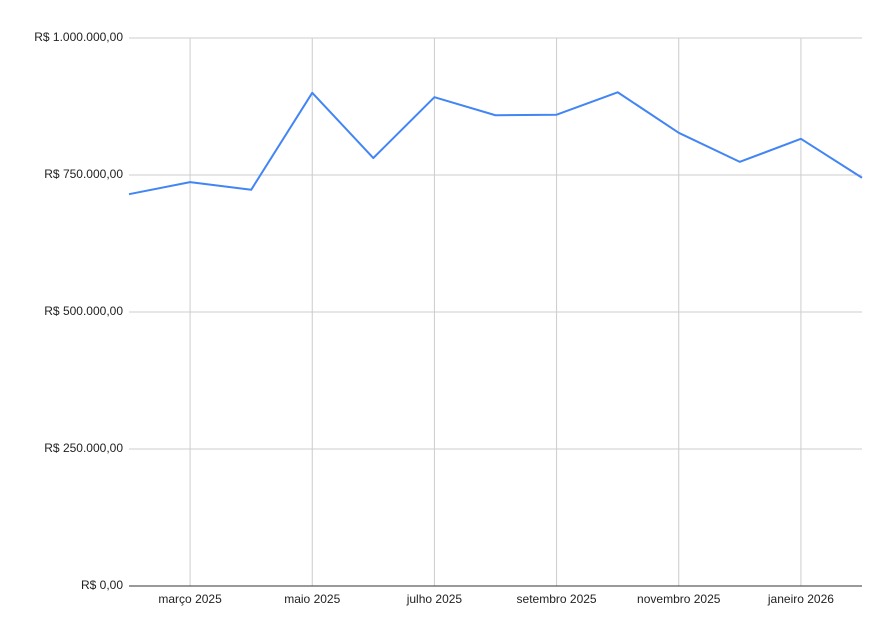 Image resolution: width=894 pixels, height=638 pixels. Describe the element at coordinates (190, 599) in the screenshot. I see `x-tick-label: março 2025` at that location.